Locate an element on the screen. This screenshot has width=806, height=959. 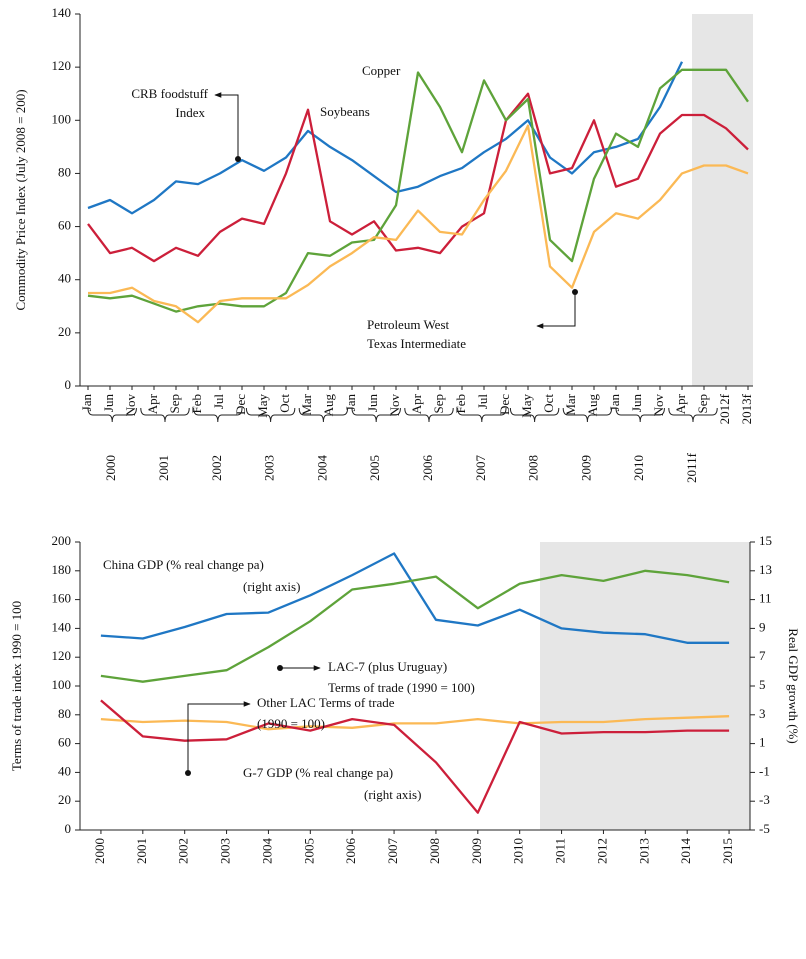
y-tick-label: 0 is located at coordinates (68, 384).